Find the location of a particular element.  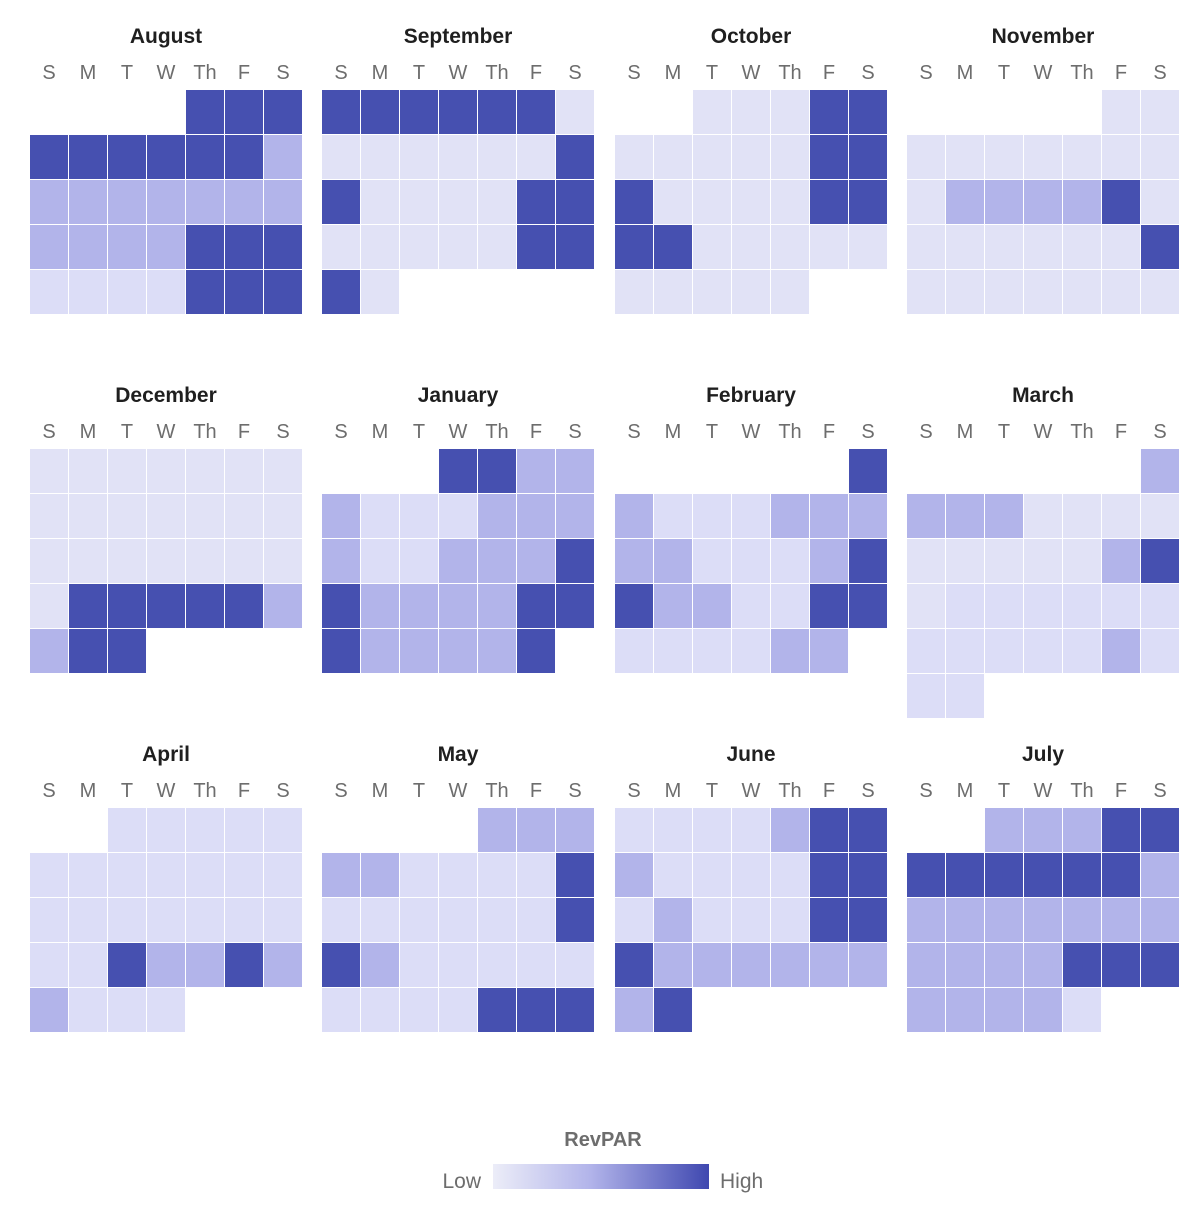

month-title: December is located at coordinates (166, 395).